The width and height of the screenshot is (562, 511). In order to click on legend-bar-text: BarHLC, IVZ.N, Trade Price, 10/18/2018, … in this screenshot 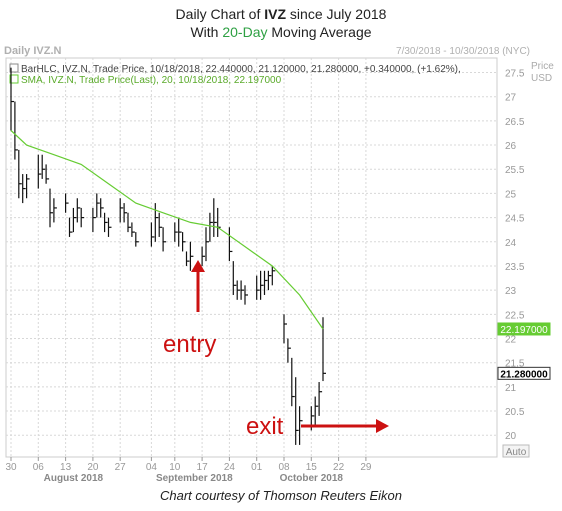, I will do `click(241, 69)`.